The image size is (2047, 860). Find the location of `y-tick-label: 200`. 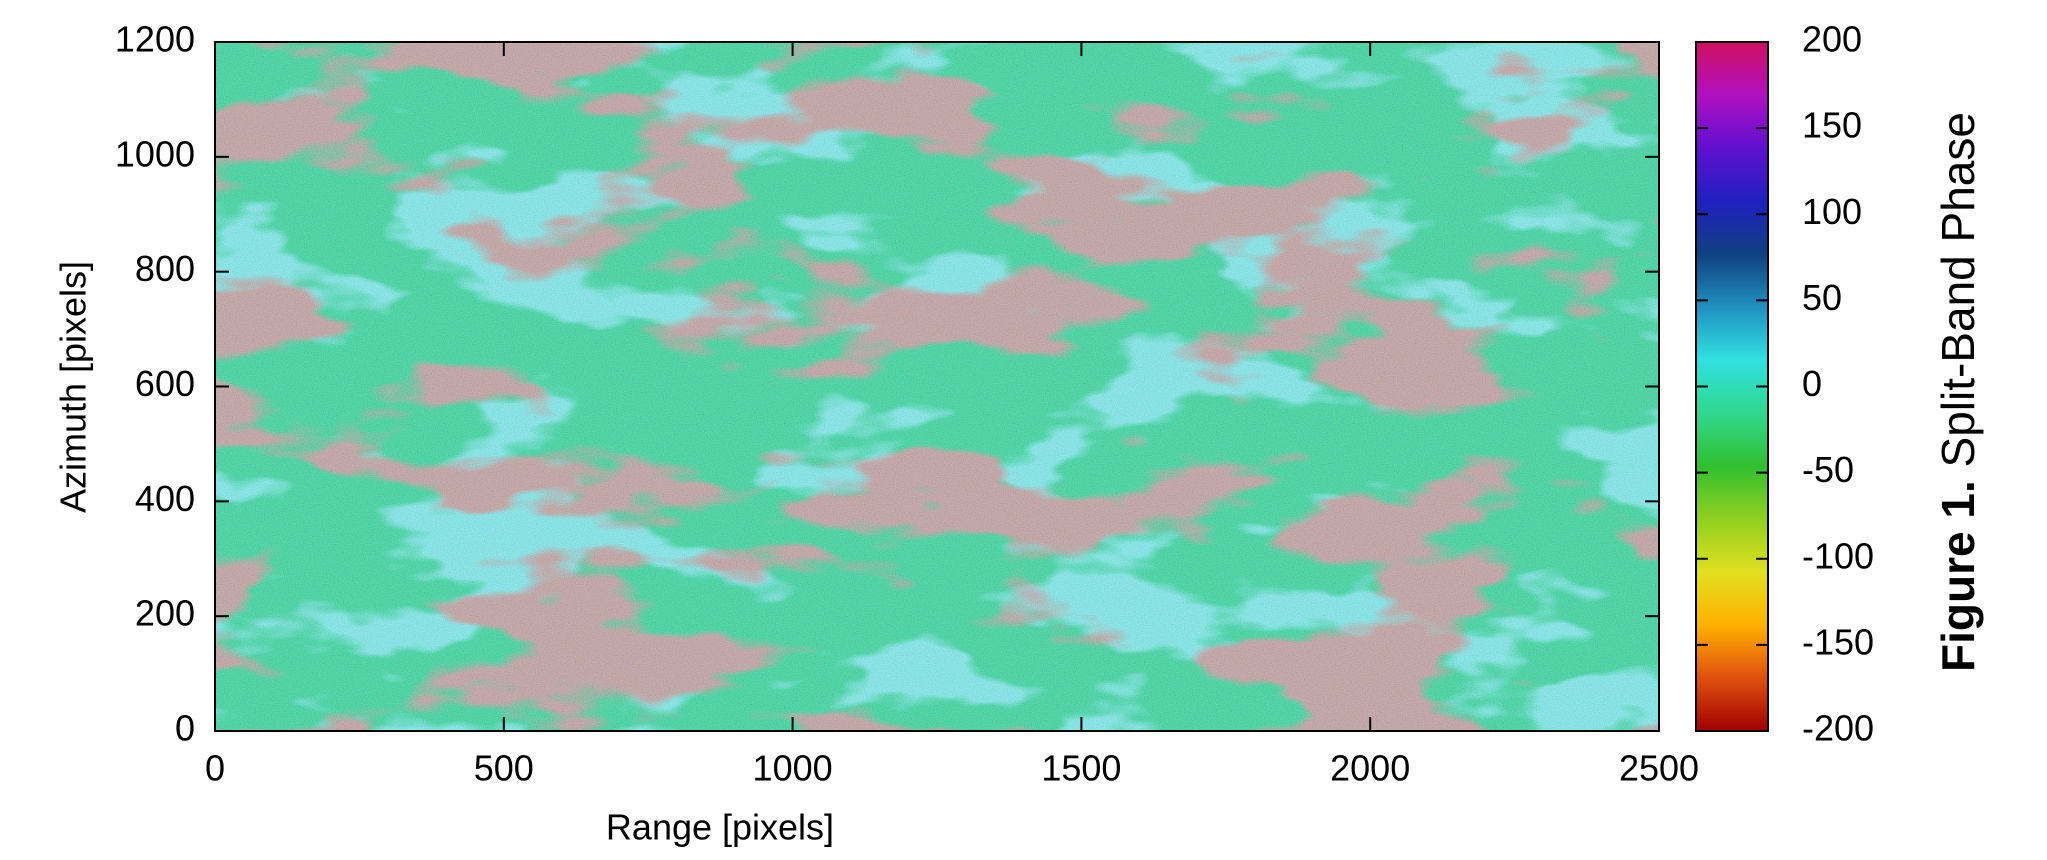

y-tick-label: 200 is located at coordinates (165, 613).